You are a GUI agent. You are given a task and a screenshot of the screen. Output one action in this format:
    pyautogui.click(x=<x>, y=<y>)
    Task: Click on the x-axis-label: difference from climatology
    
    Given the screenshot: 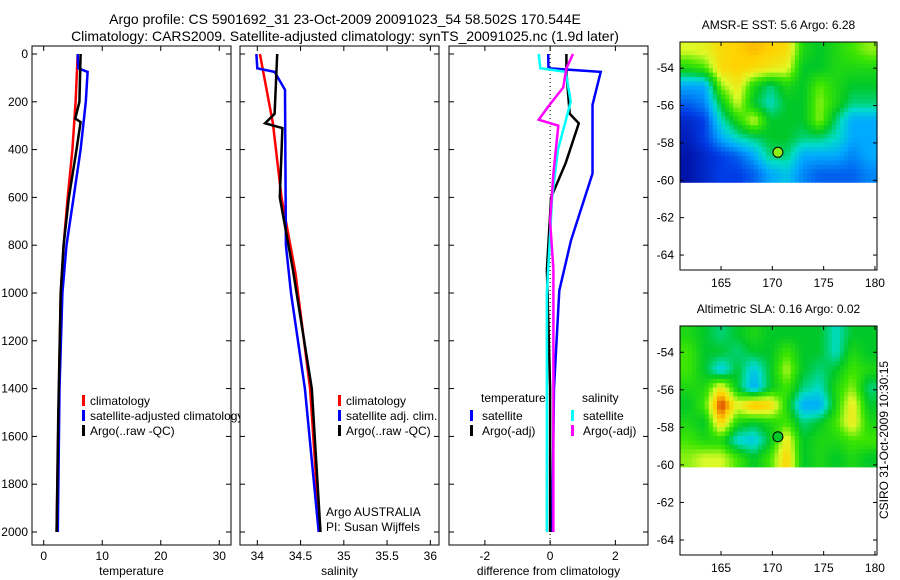 What is the action you would take?
    pyautogui.click(x=548, y=571)
    